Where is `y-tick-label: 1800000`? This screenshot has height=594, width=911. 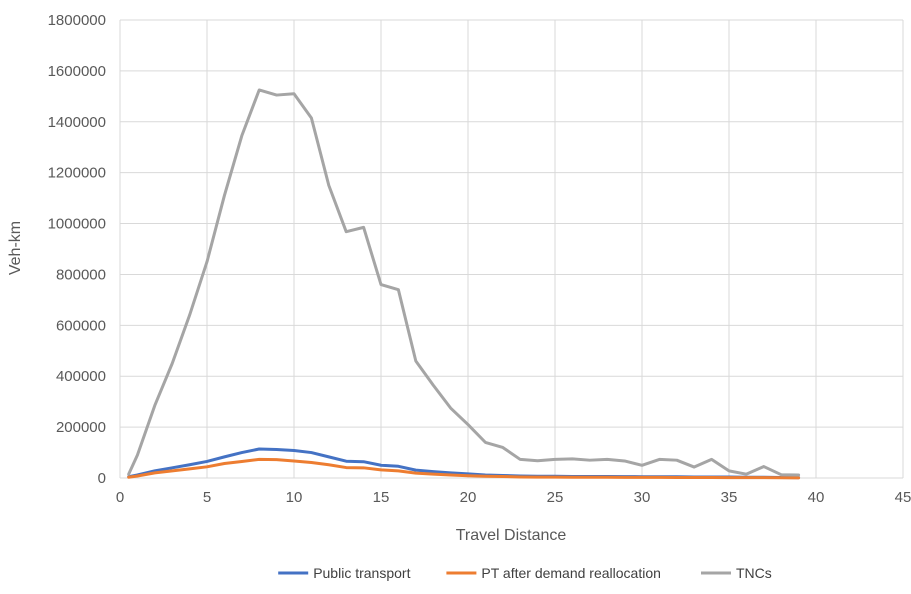 y-tick-label: 1800000 is located at coordinates (77, 20).